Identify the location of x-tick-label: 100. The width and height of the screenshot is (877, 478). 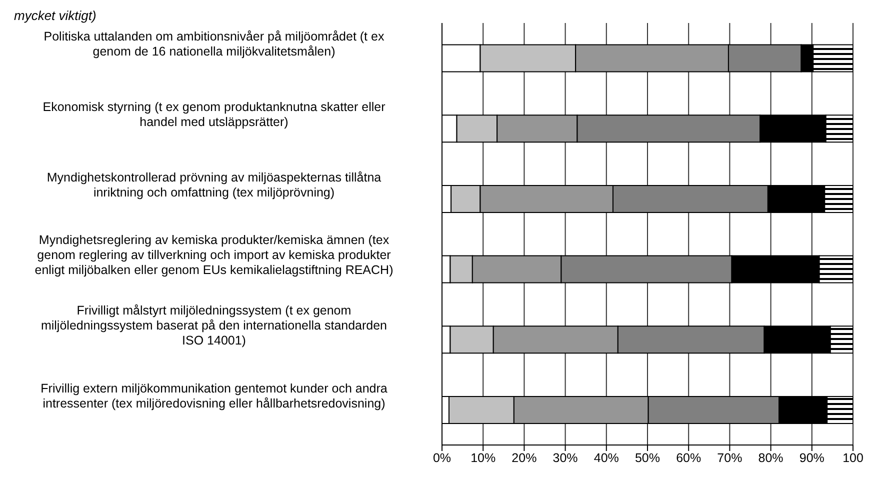
(853, 457).